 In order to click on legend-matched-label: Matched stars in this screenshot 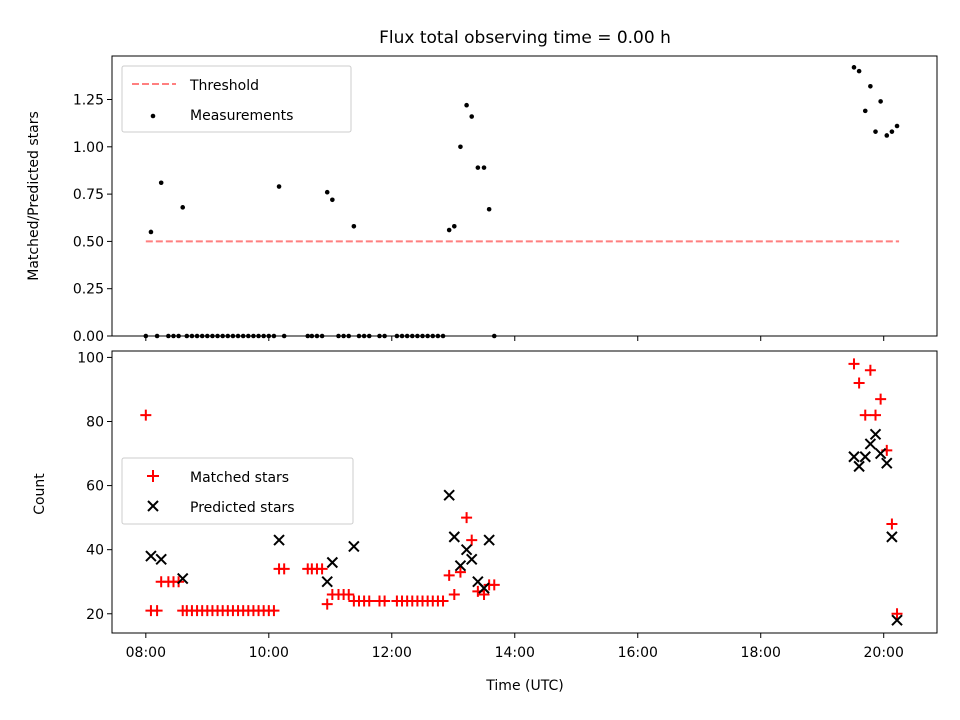, I will do `click(239, 478)`.